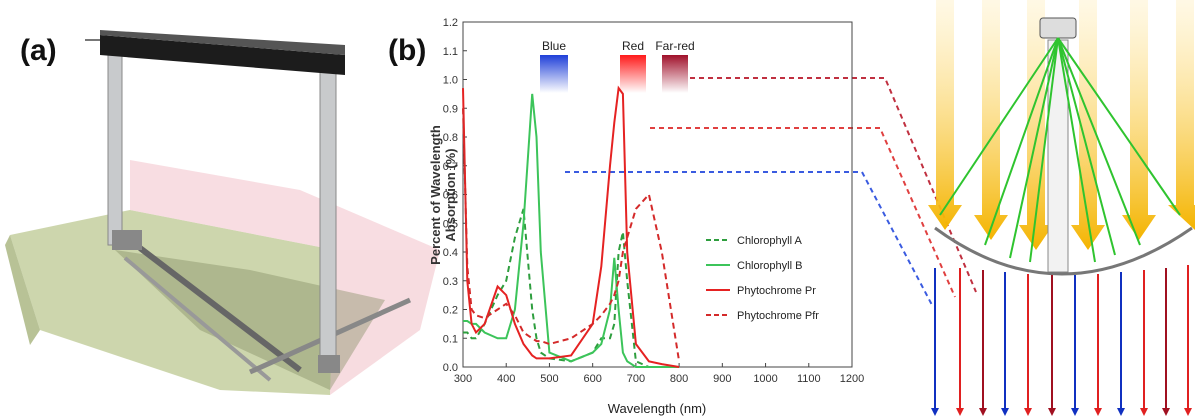 This screenshot has width=1195, height=419. What do you see at coordinates (769, 266) in the screenshot?
I see `legend-label: Chlorophyll B` at bounding box center [769, 266].